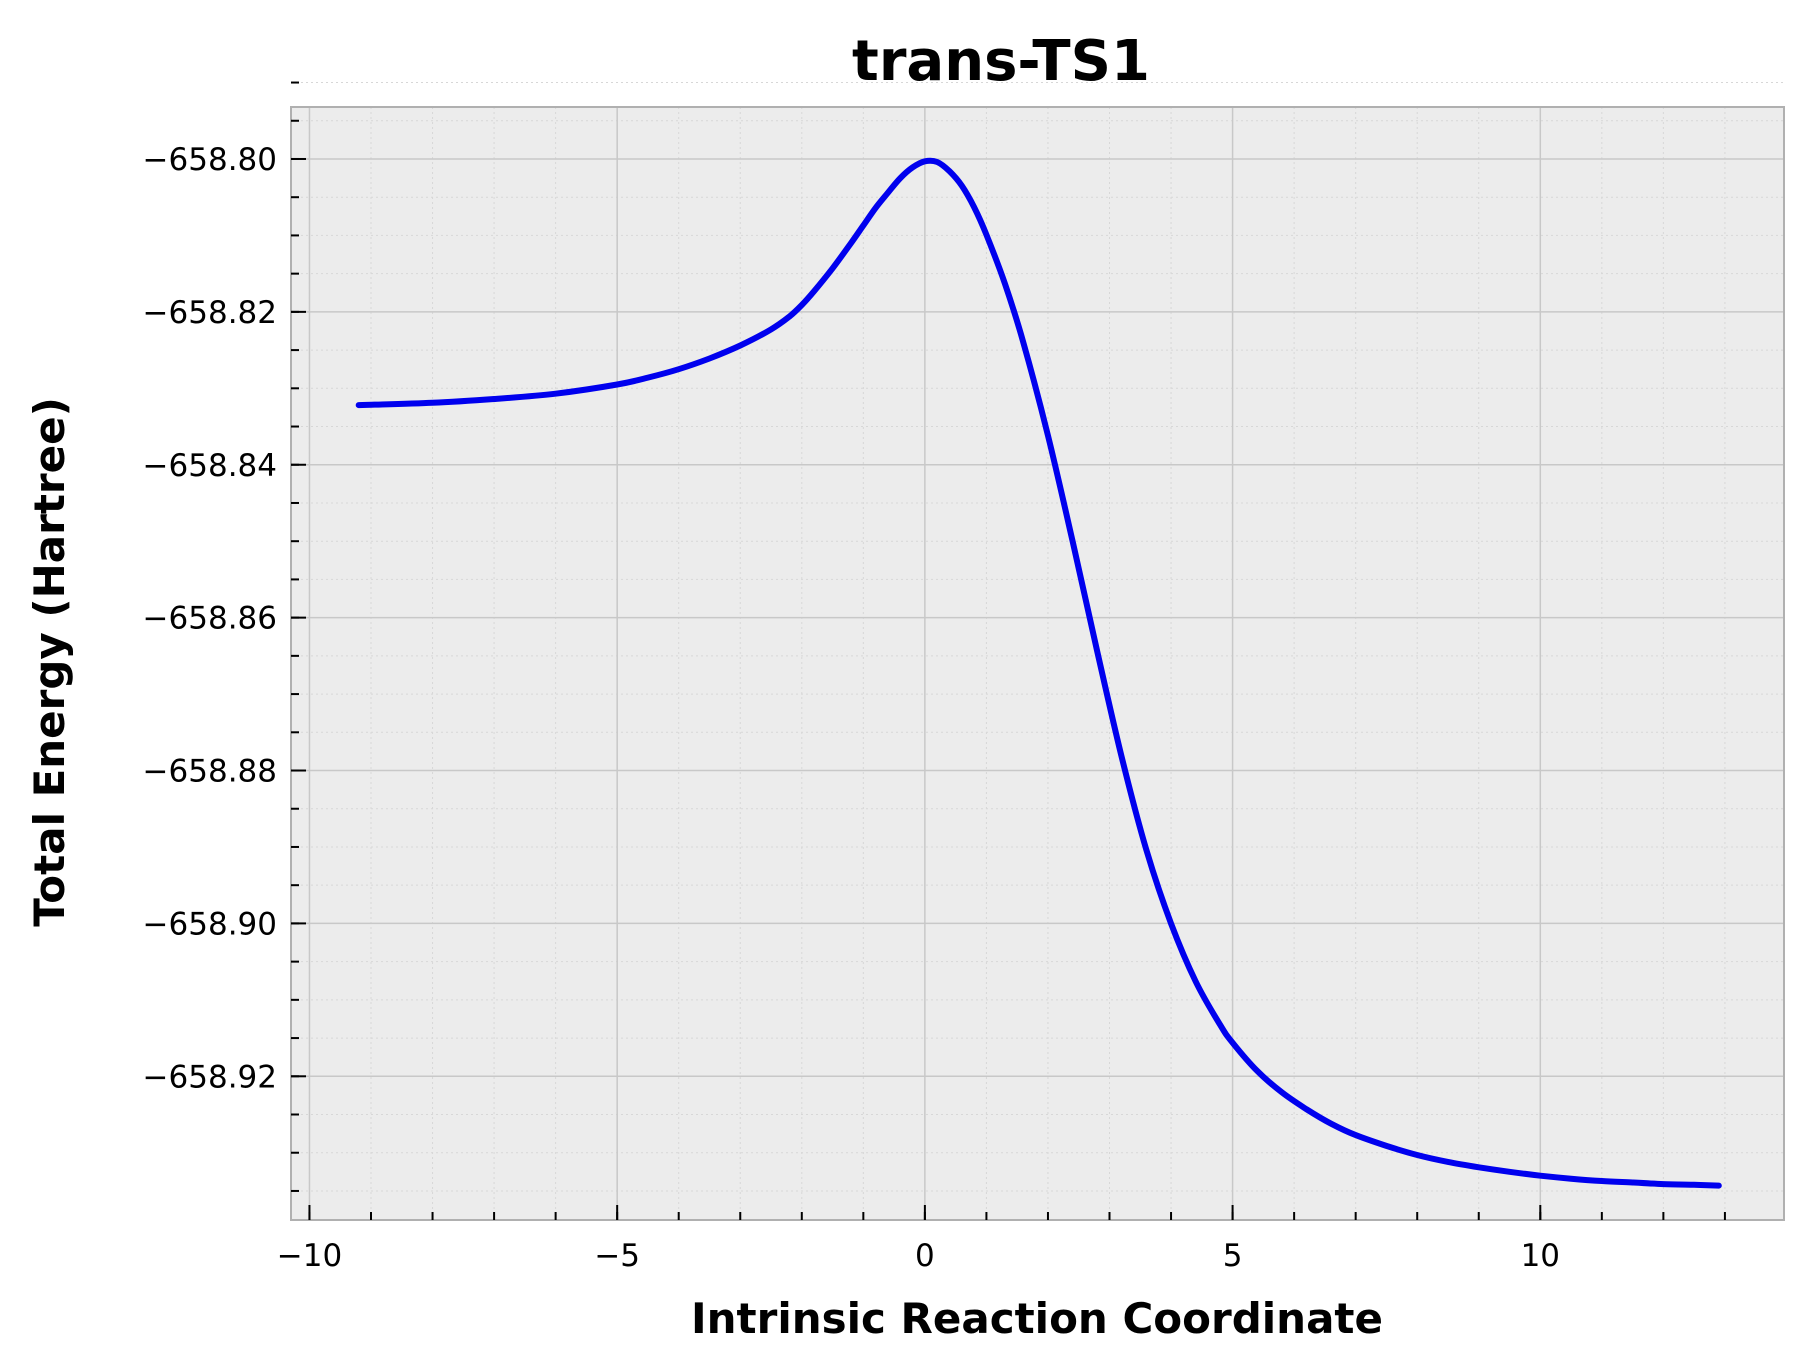 This screenshot has width=1808, height=1367. What do you see at coordinates (925, 1256) in the screenshot?
I see `x-tick-label: 0` at bounding box center [925, 1256].